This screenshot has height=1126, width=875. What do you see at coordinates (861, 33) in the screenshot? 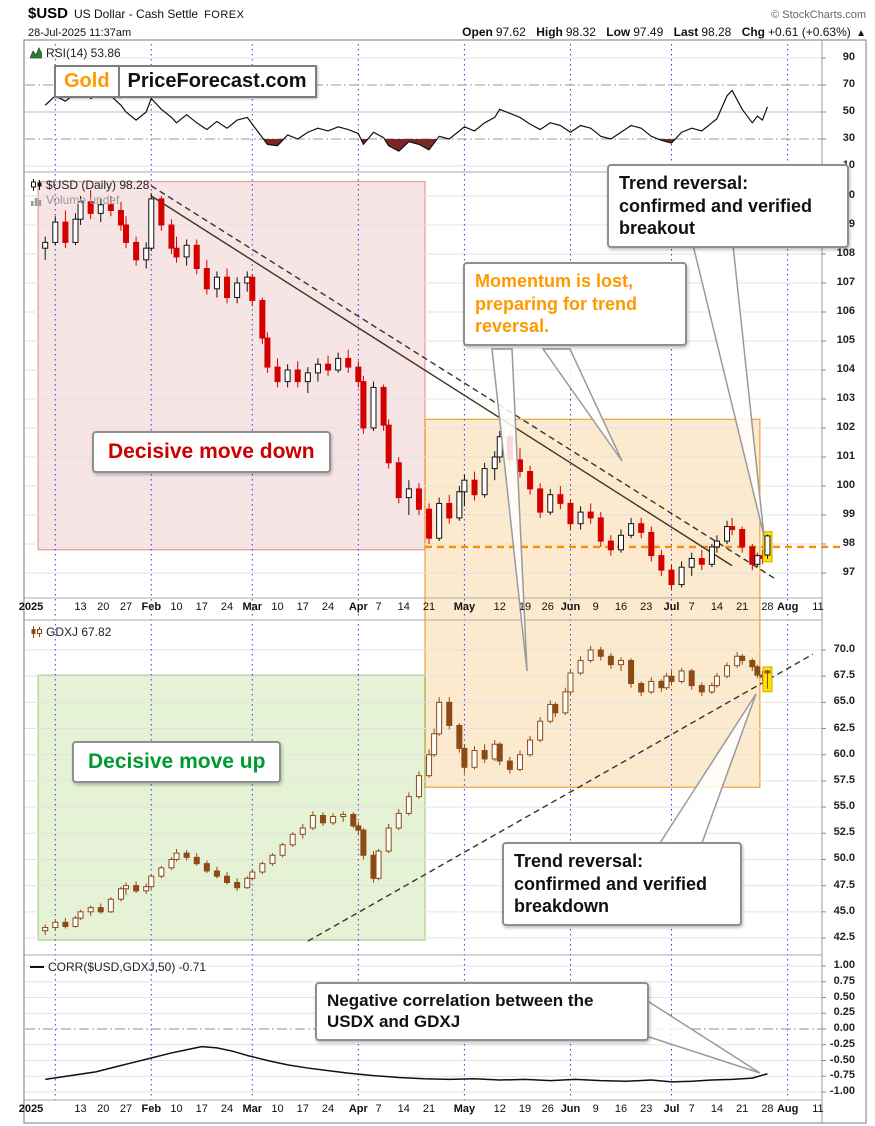
I see `up-arrow-icon: ▲` at bounding box center [861, 33].